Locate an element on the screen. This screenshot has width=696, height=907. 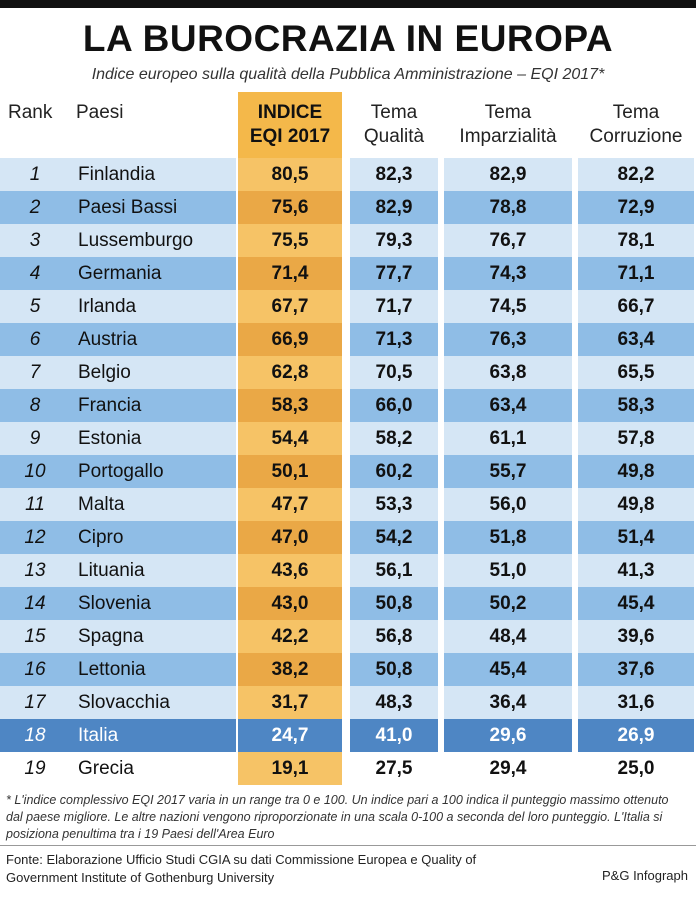
country-cell: Lettonia is located at coordinates (153, 669).